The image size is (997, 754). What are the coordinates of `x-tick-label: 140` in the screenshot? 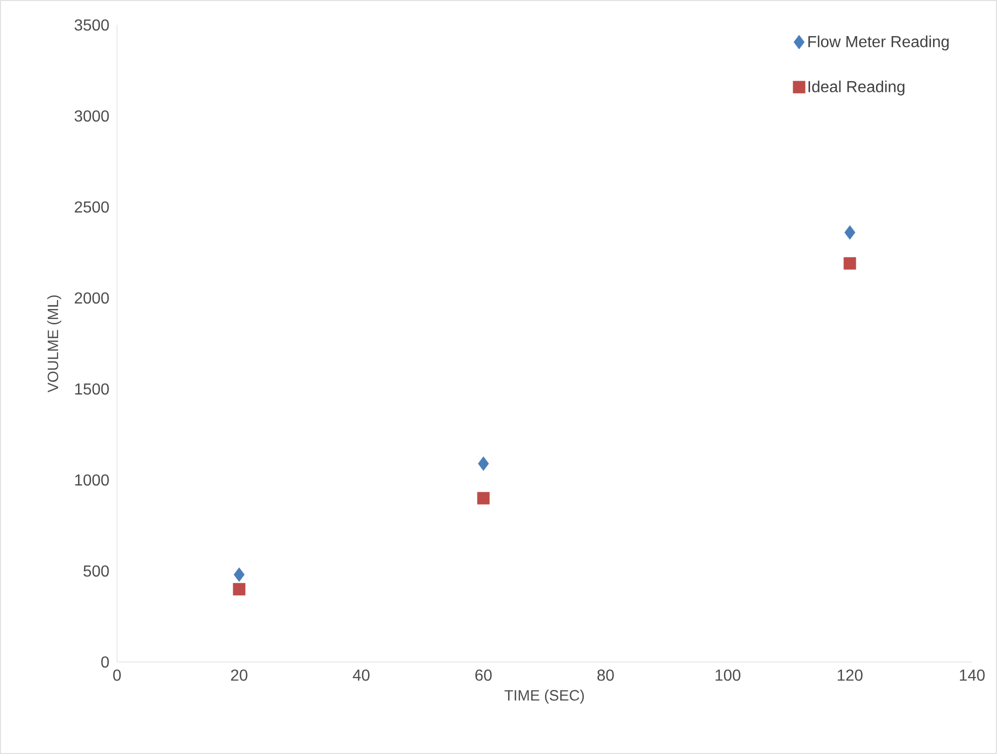 It's located at (972, 675).